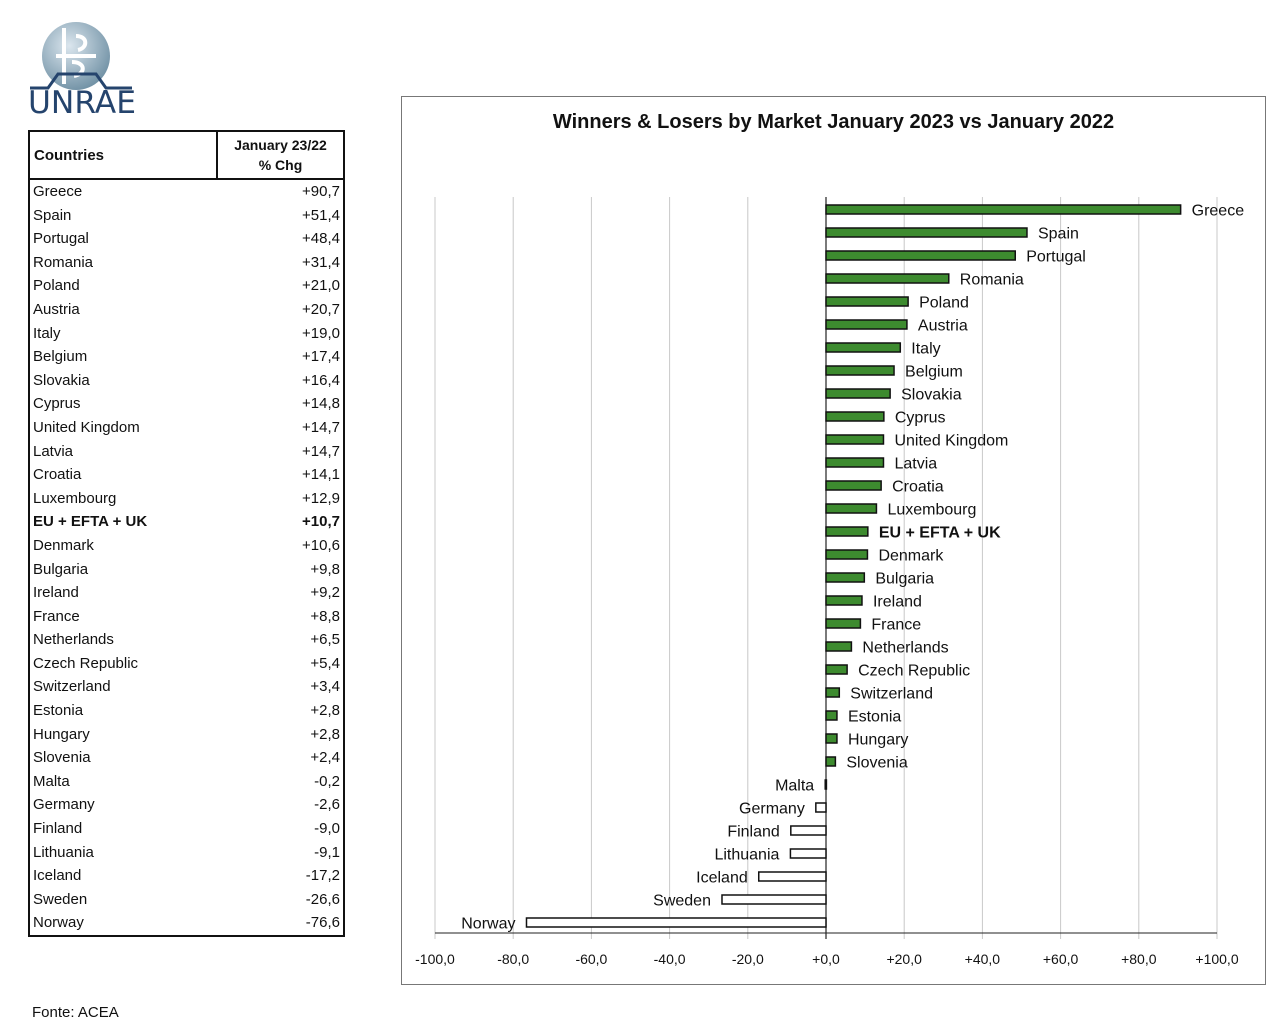 Image resolution: width=1280 pixels, height=1028 pixels. What do you see at coordinates (327, 829) in the screenshot?
I see `table-cell-change: -9,0` at bounding box center [327, 829].